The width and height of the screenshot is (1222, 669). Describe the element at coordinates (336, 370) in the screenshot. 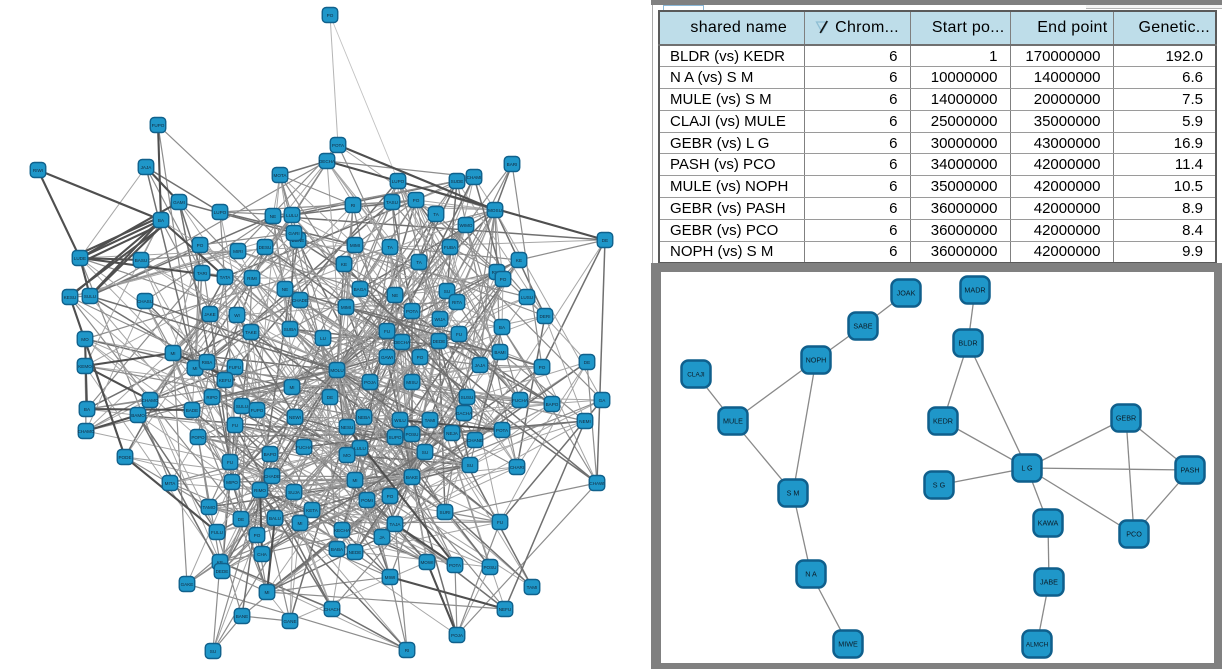

I see `svg-text: MOLU` at that location.